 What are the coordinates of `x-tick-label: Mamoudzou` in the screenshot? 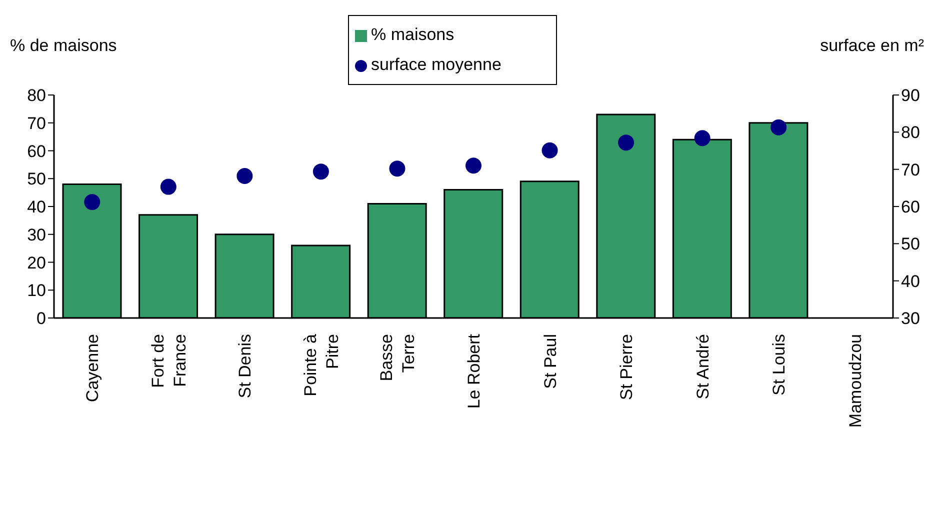 It's located at (855, 381).